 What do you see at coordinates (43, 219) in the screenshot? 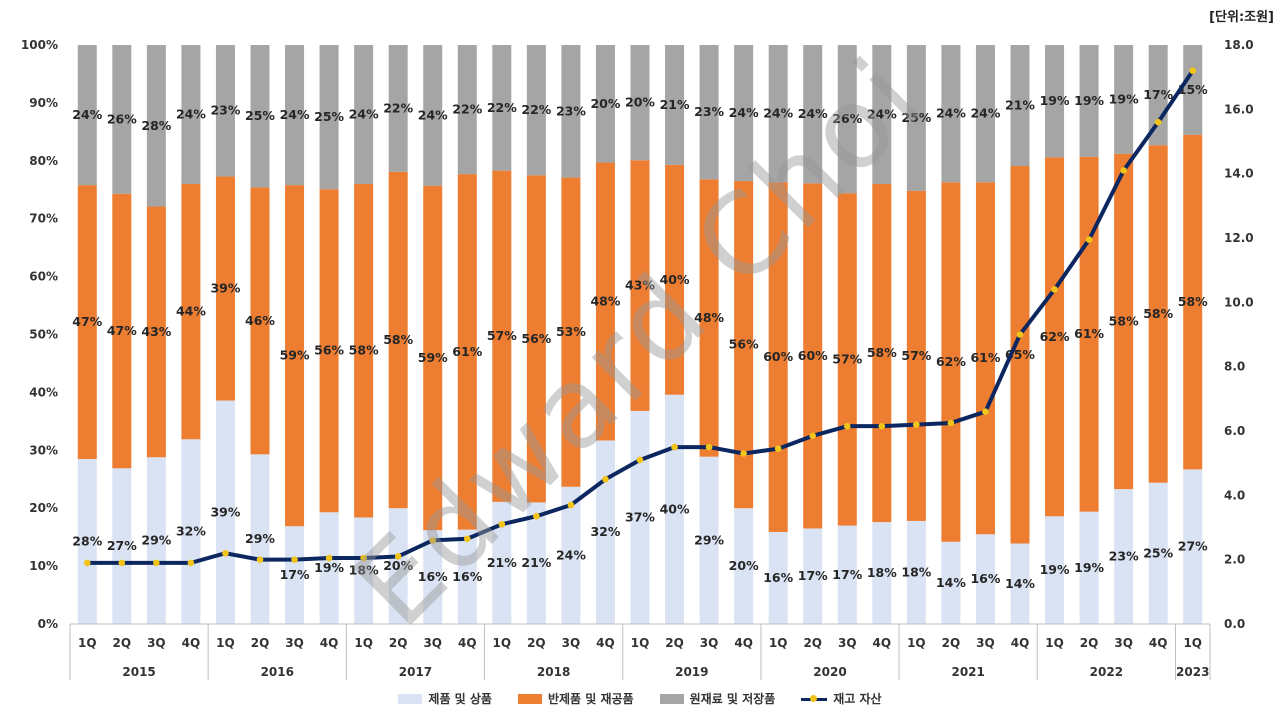
I see `y-left-tick-label: 70%` at bounding box center [43, 219].